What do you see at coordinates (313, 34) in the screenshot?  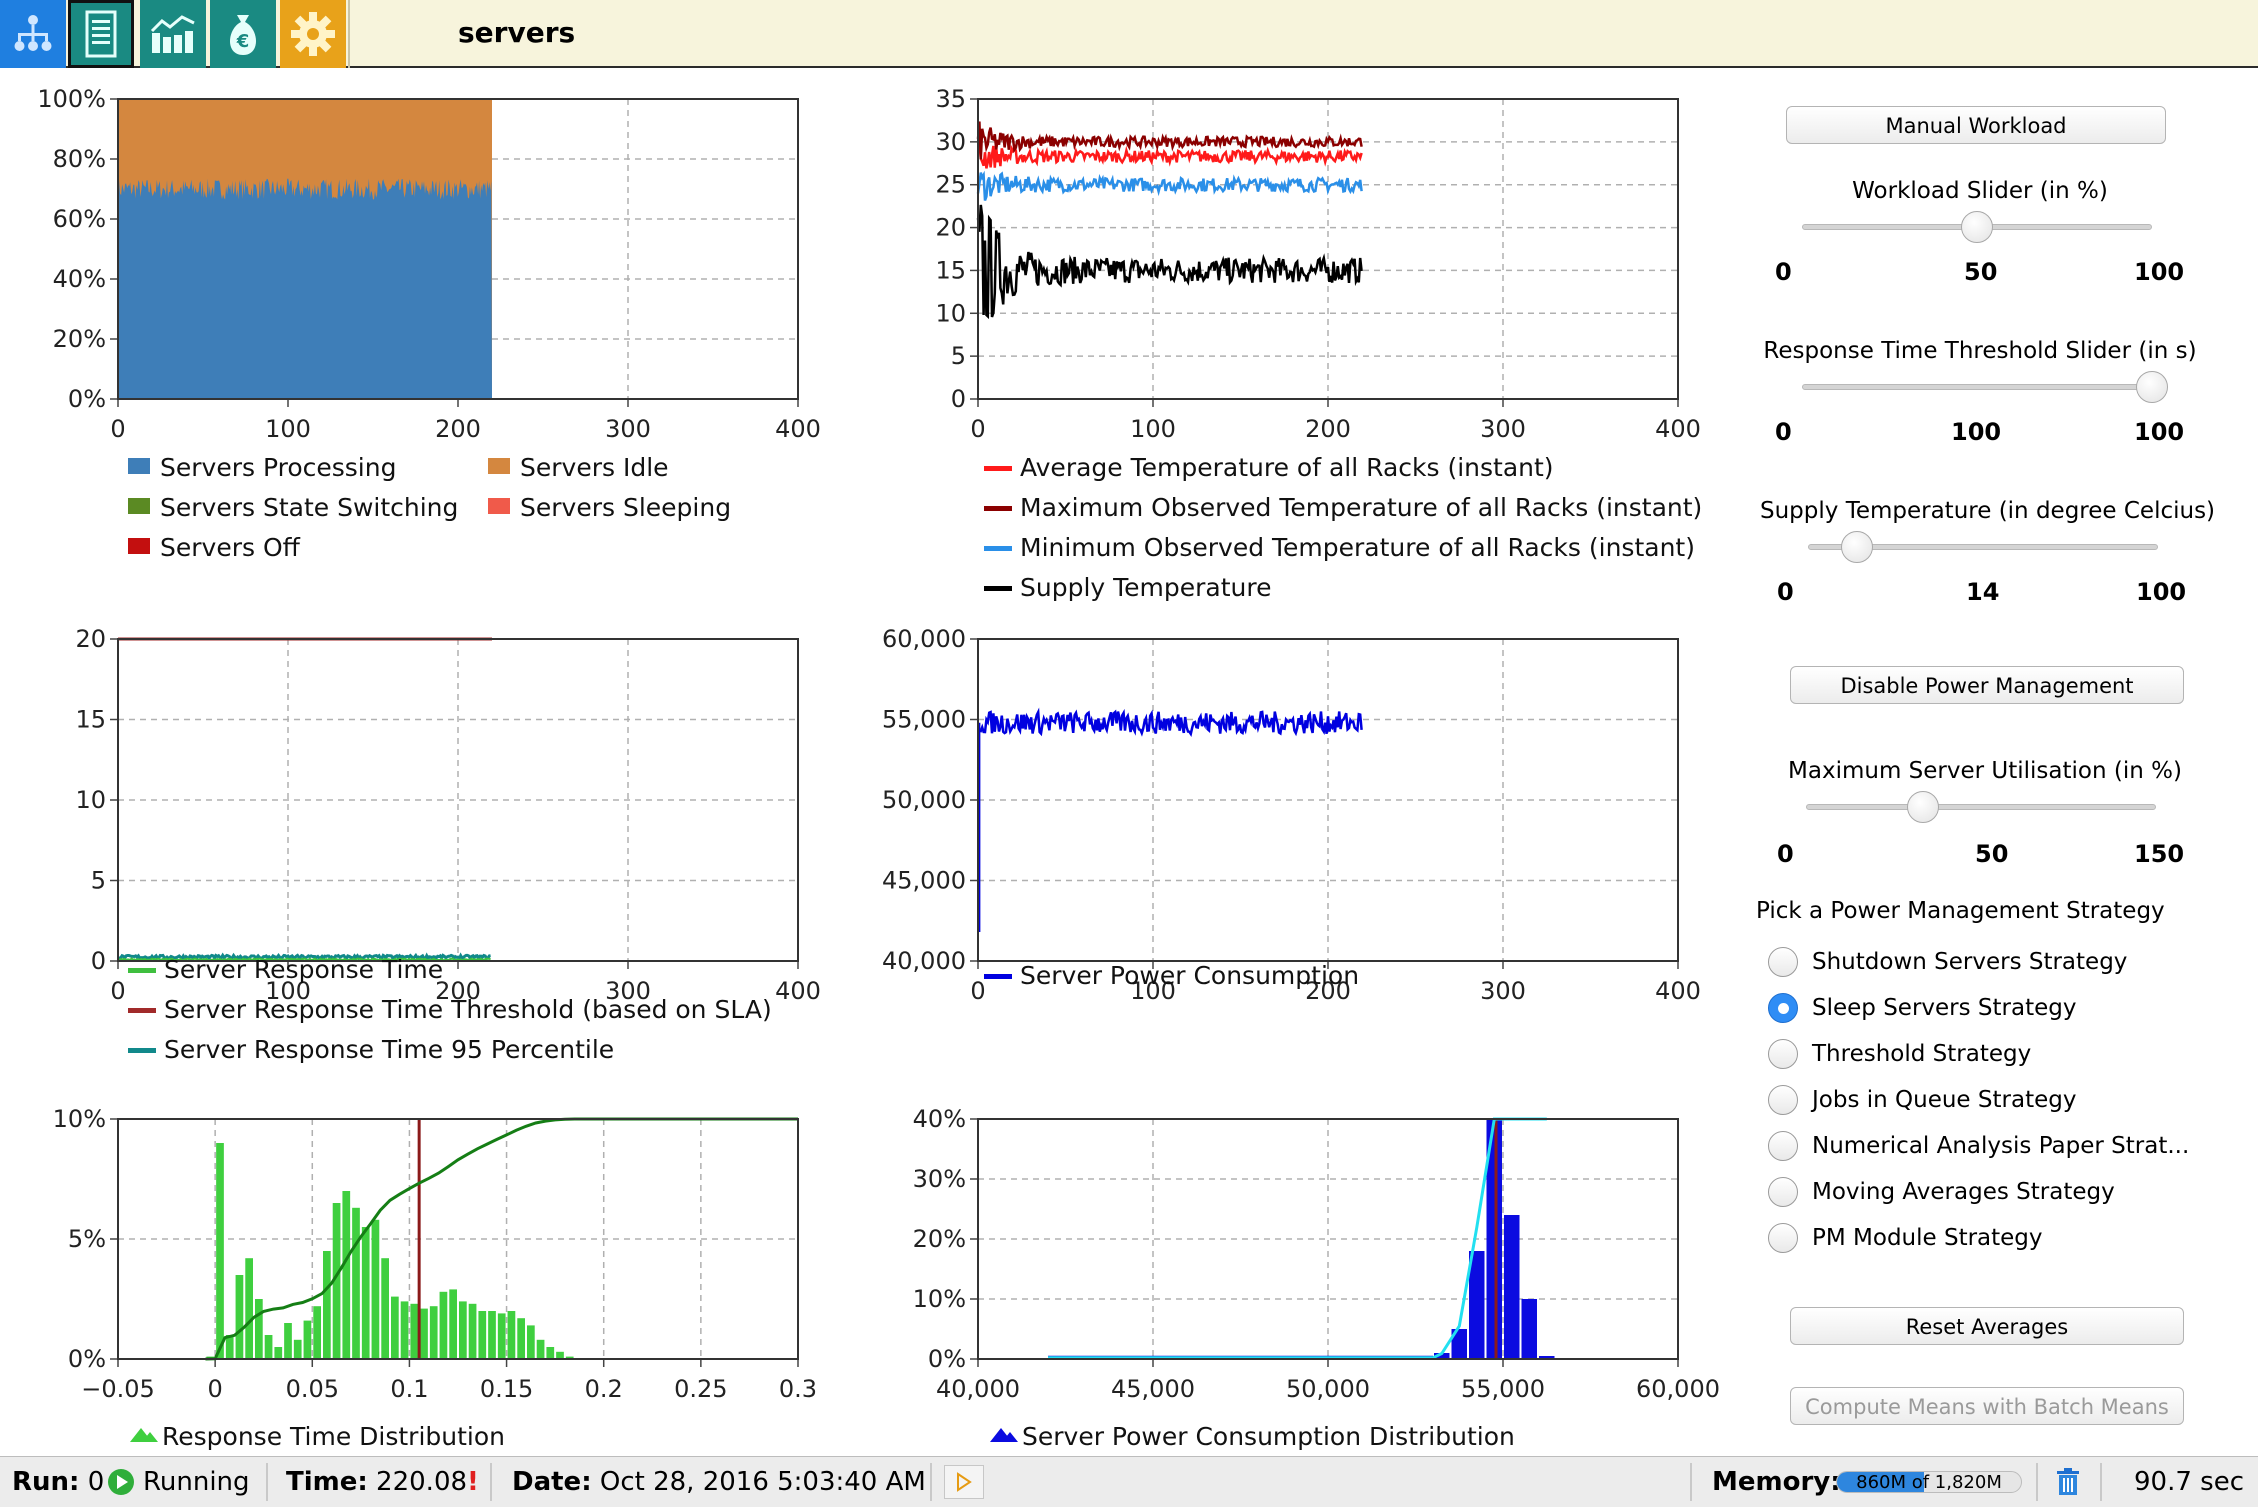 I see `settings-button` at bounding box center [313, 34].